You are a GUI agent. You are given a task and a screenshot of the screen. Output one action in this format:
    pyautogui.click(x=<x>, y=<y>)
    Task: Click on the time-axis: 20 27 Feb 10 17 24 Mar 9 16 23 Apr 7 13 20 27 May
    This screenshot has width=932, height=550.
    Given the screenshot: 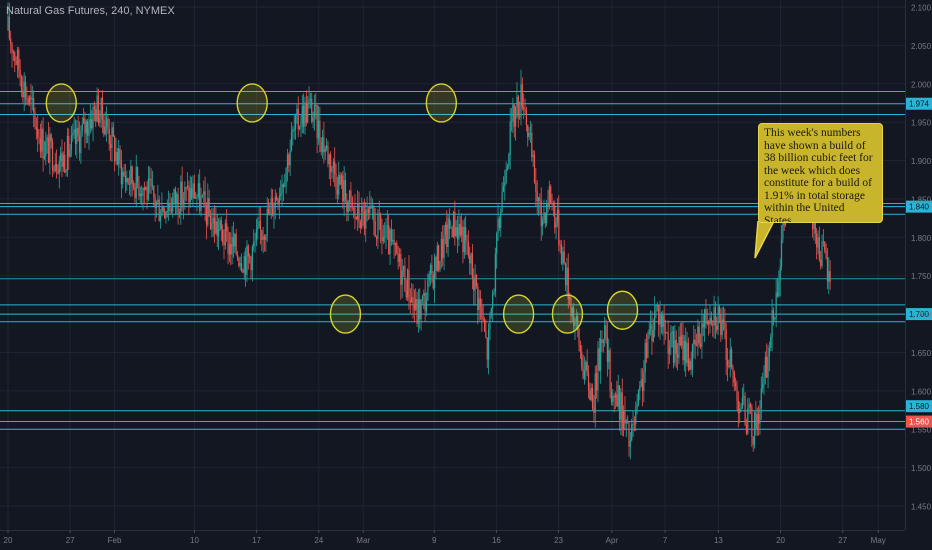 What is the action you would take?
    pyautogui.click(x=445, y=537)
    